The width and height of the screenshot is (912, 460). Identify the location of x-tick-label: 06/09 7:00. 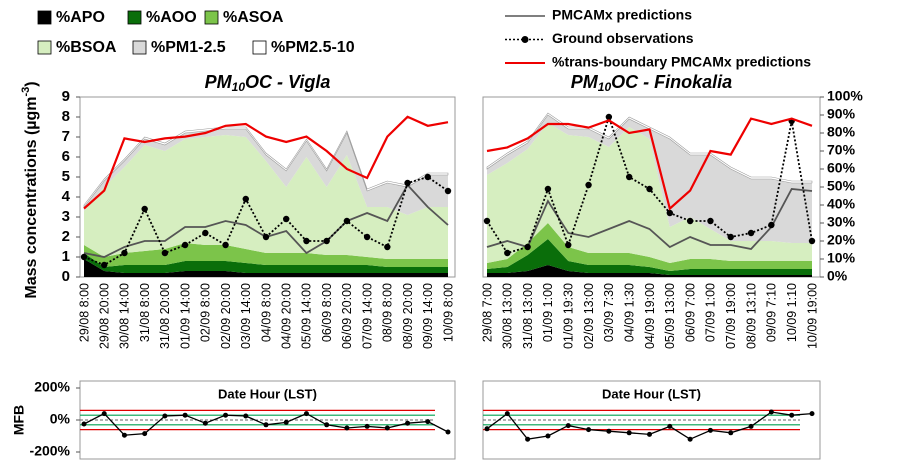
(690, 312).